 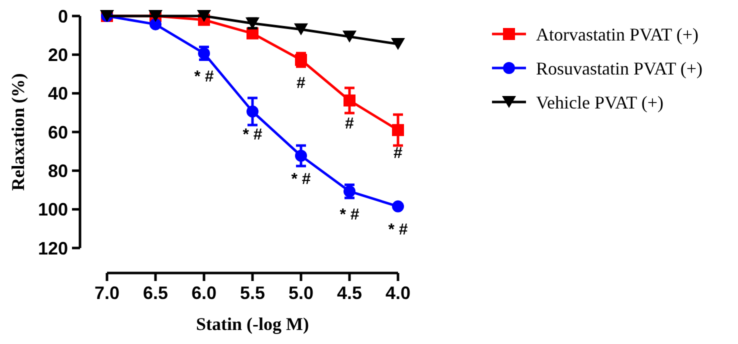 What do you see at coordinates (398, 293) in the screenshot?
I see `x-tick-label: 4.0` at bounding box center [398, 293].